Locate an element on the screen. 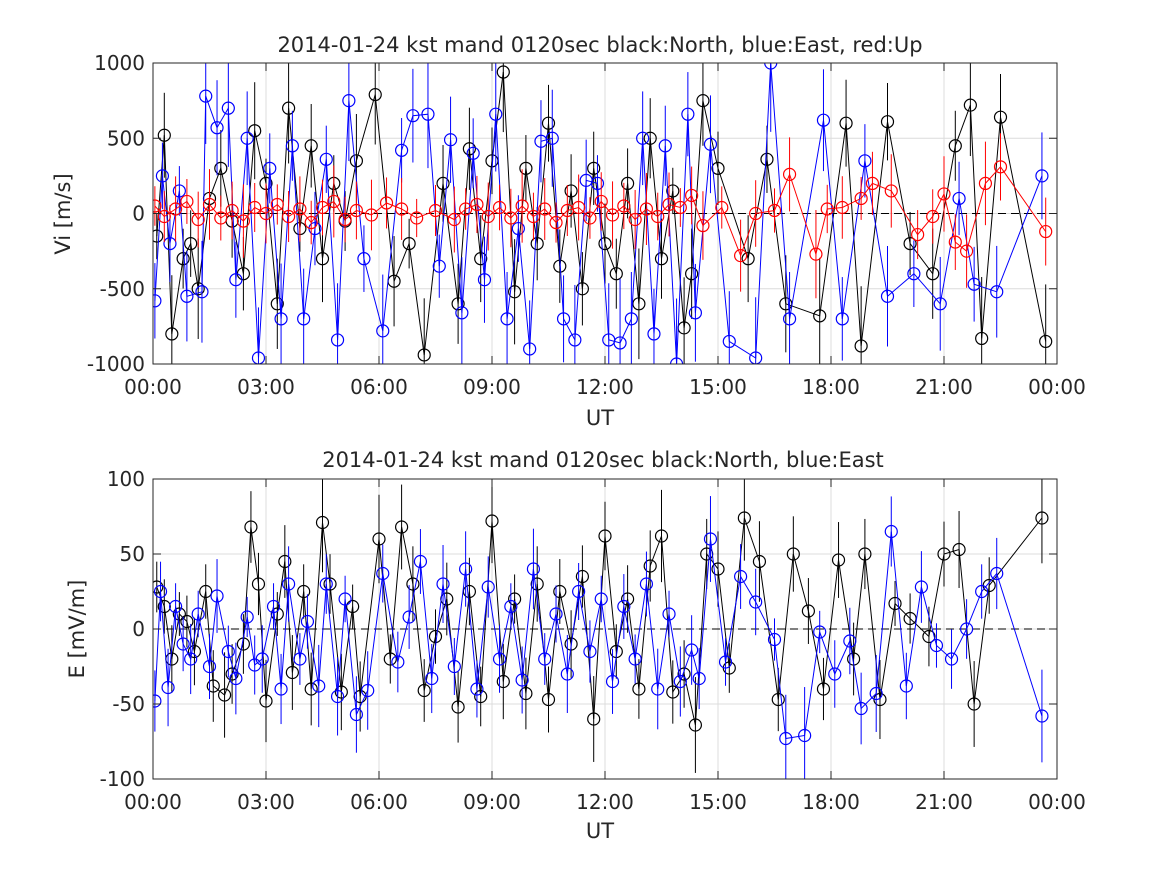  e-x-tick-label: 18:00 is located at coordinates (831, 802).